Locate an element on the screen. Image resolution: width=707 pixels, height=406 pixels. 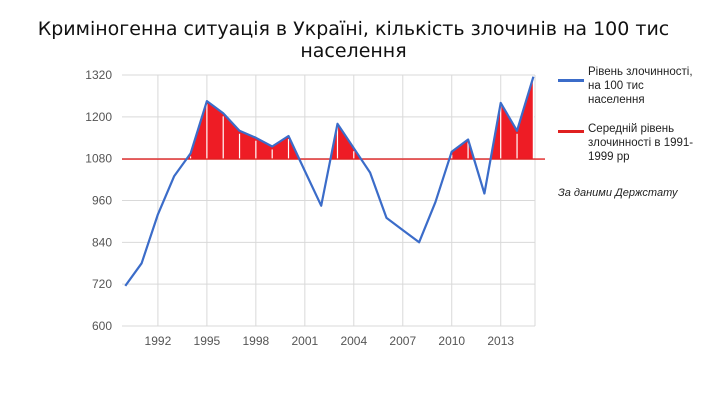
x-tick-label: 2004 is located at coordinates (353, 341).